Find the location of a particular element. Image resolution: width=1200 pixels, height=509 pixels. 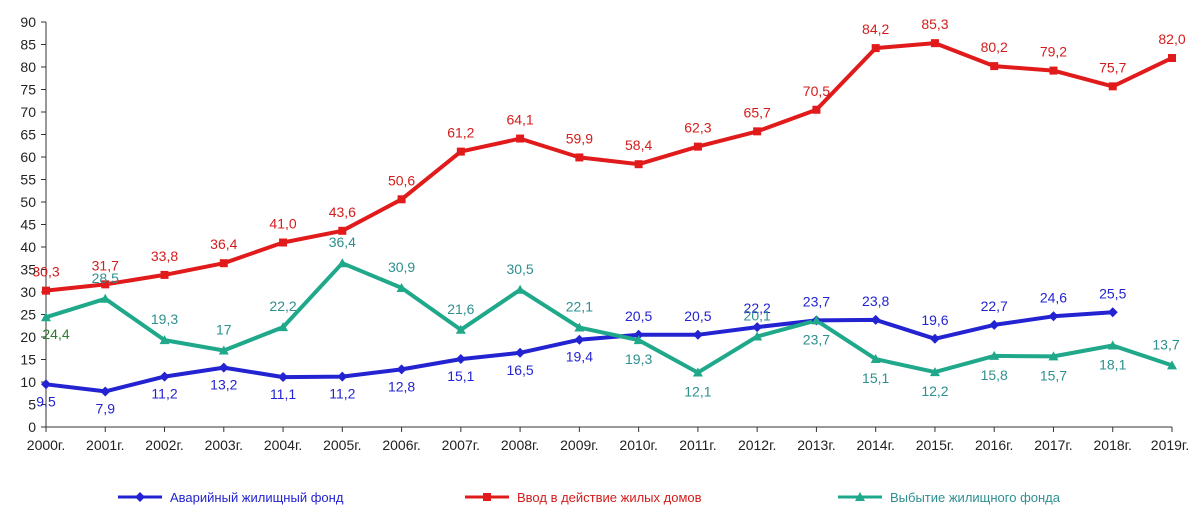

data-label: 12,1 is located at coordinates (697, 392).